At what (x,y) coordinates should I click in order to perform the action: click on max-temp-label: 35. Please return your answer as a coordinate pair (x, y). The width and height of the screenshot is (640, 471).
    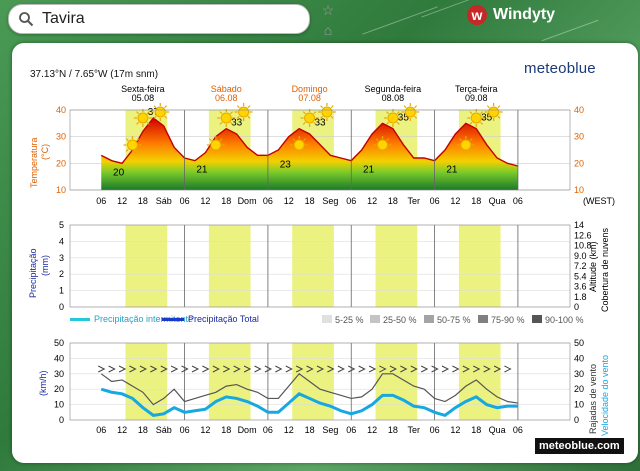
    Looking at the image, I should click on (487, 117).